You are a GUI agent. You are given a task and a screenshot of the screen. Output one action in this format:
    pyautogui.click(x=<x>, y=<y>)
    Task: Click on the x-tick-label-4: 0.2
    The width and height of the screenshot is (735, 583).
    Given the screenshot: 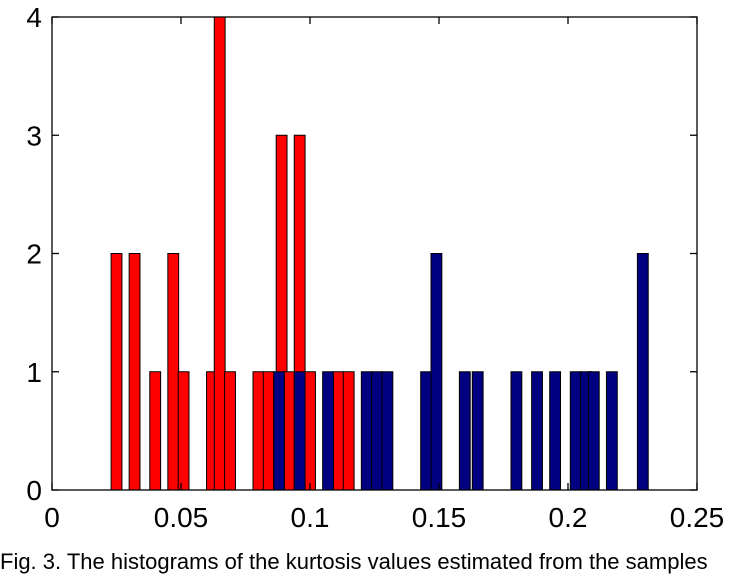 What is the action you would take?
    pyautogui.click(x=568, y=517)
    